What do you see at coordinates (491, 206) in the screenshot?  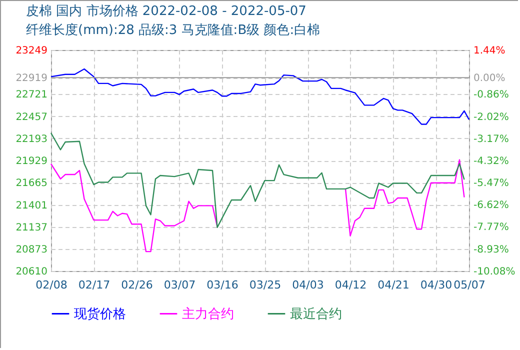 I see `y2-tick-label: -6.62%` at bounding box center [491, 206].